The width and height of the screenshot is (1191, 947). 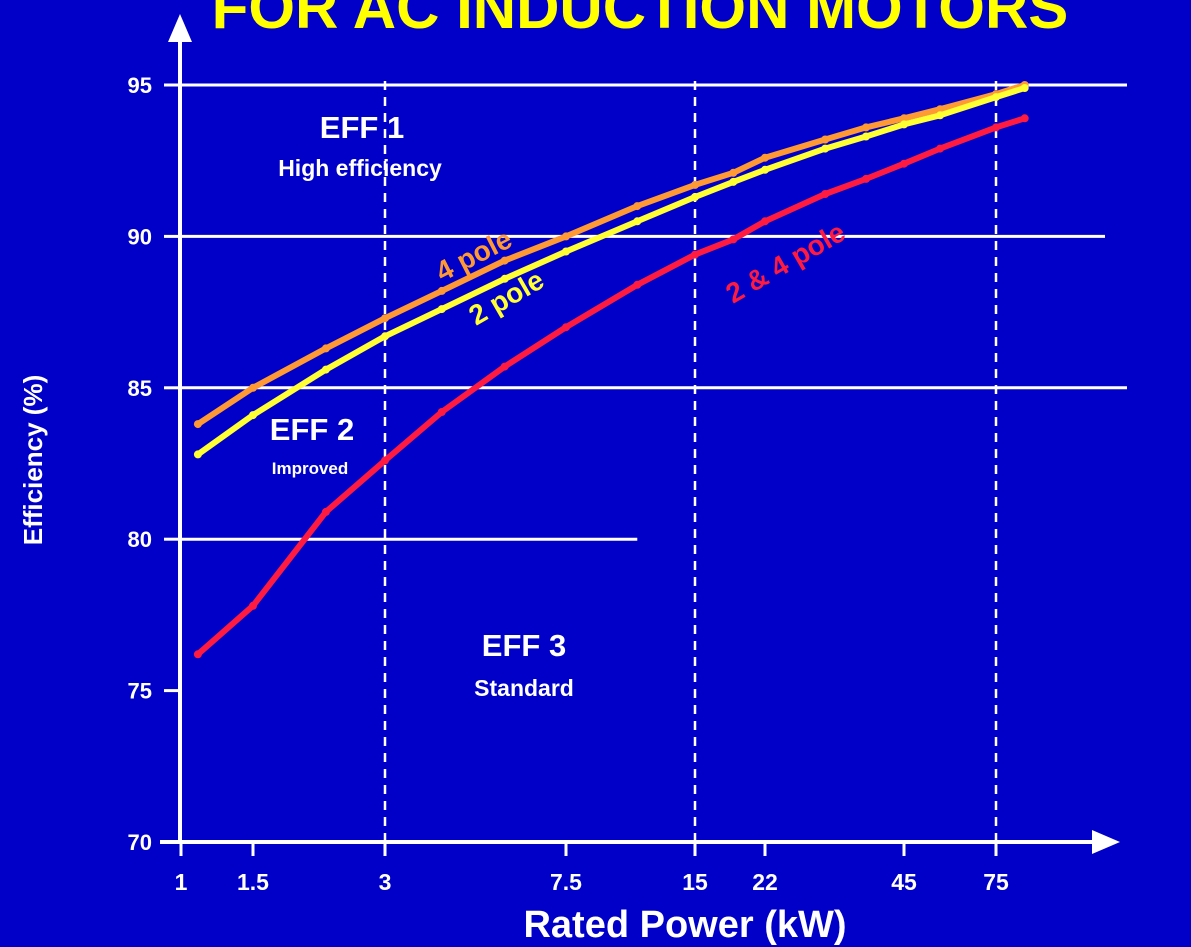 I want to click on chart-title: FOR AC INDUCTION MOTORS, so click(x=640, y=20).